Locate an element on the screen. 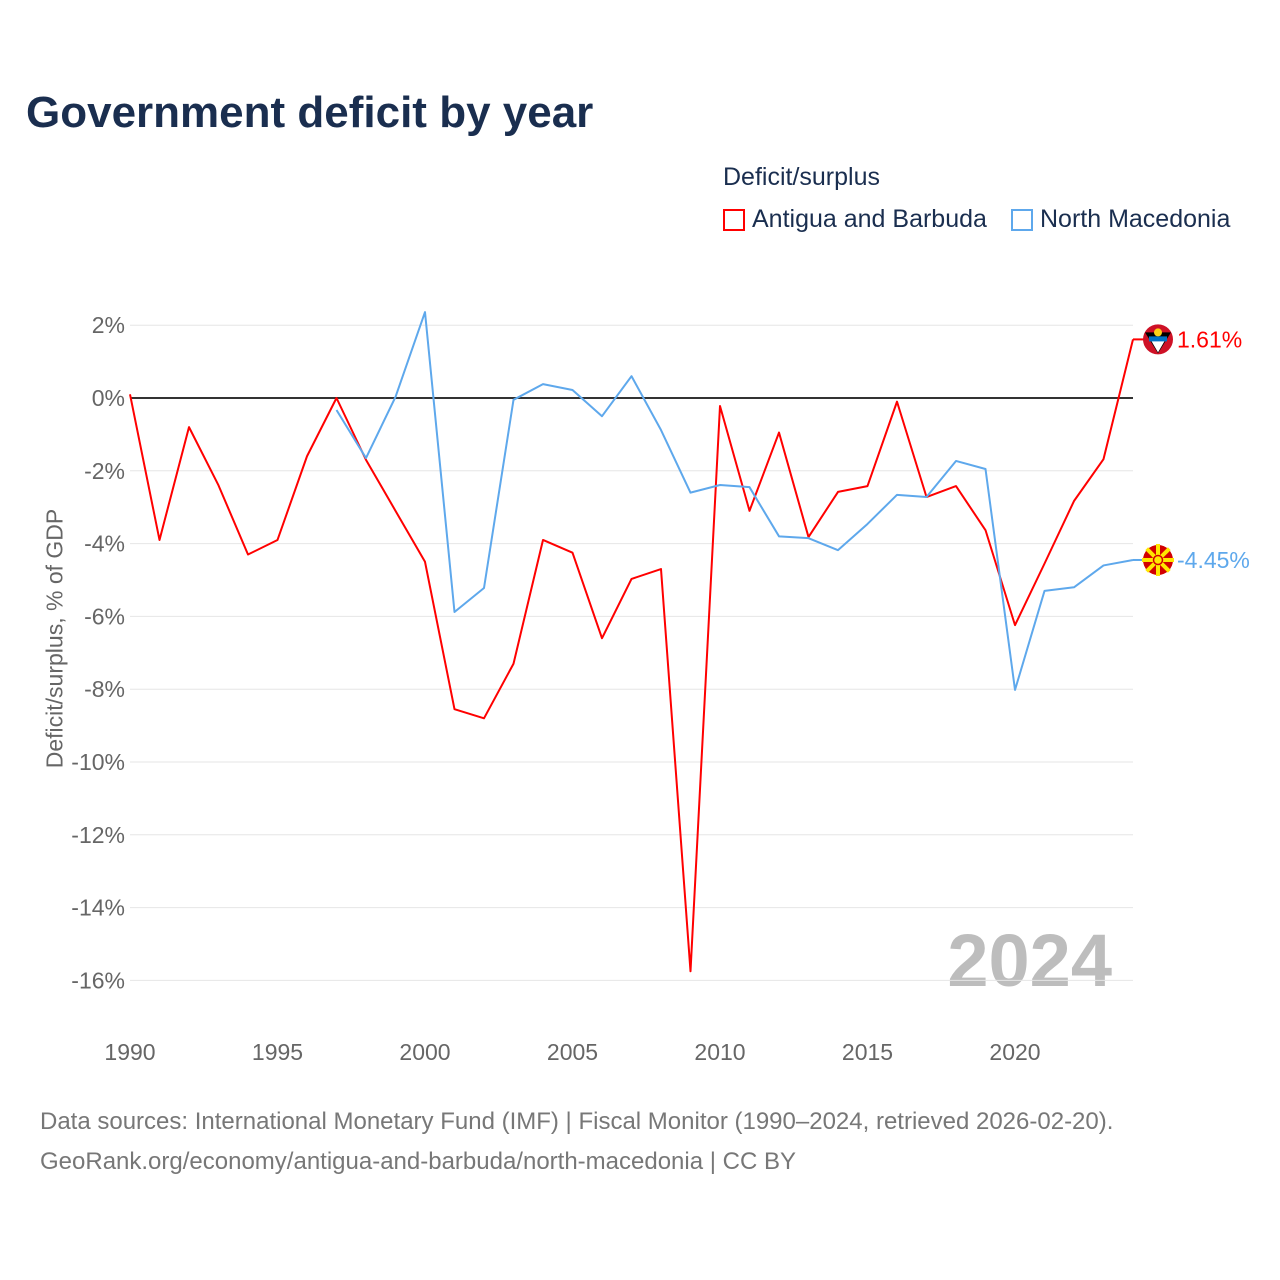 Image resolution: width=1280 pixels, height=1280 pixels. year-watermark: 2024 is located at coordinates (1029, 960).